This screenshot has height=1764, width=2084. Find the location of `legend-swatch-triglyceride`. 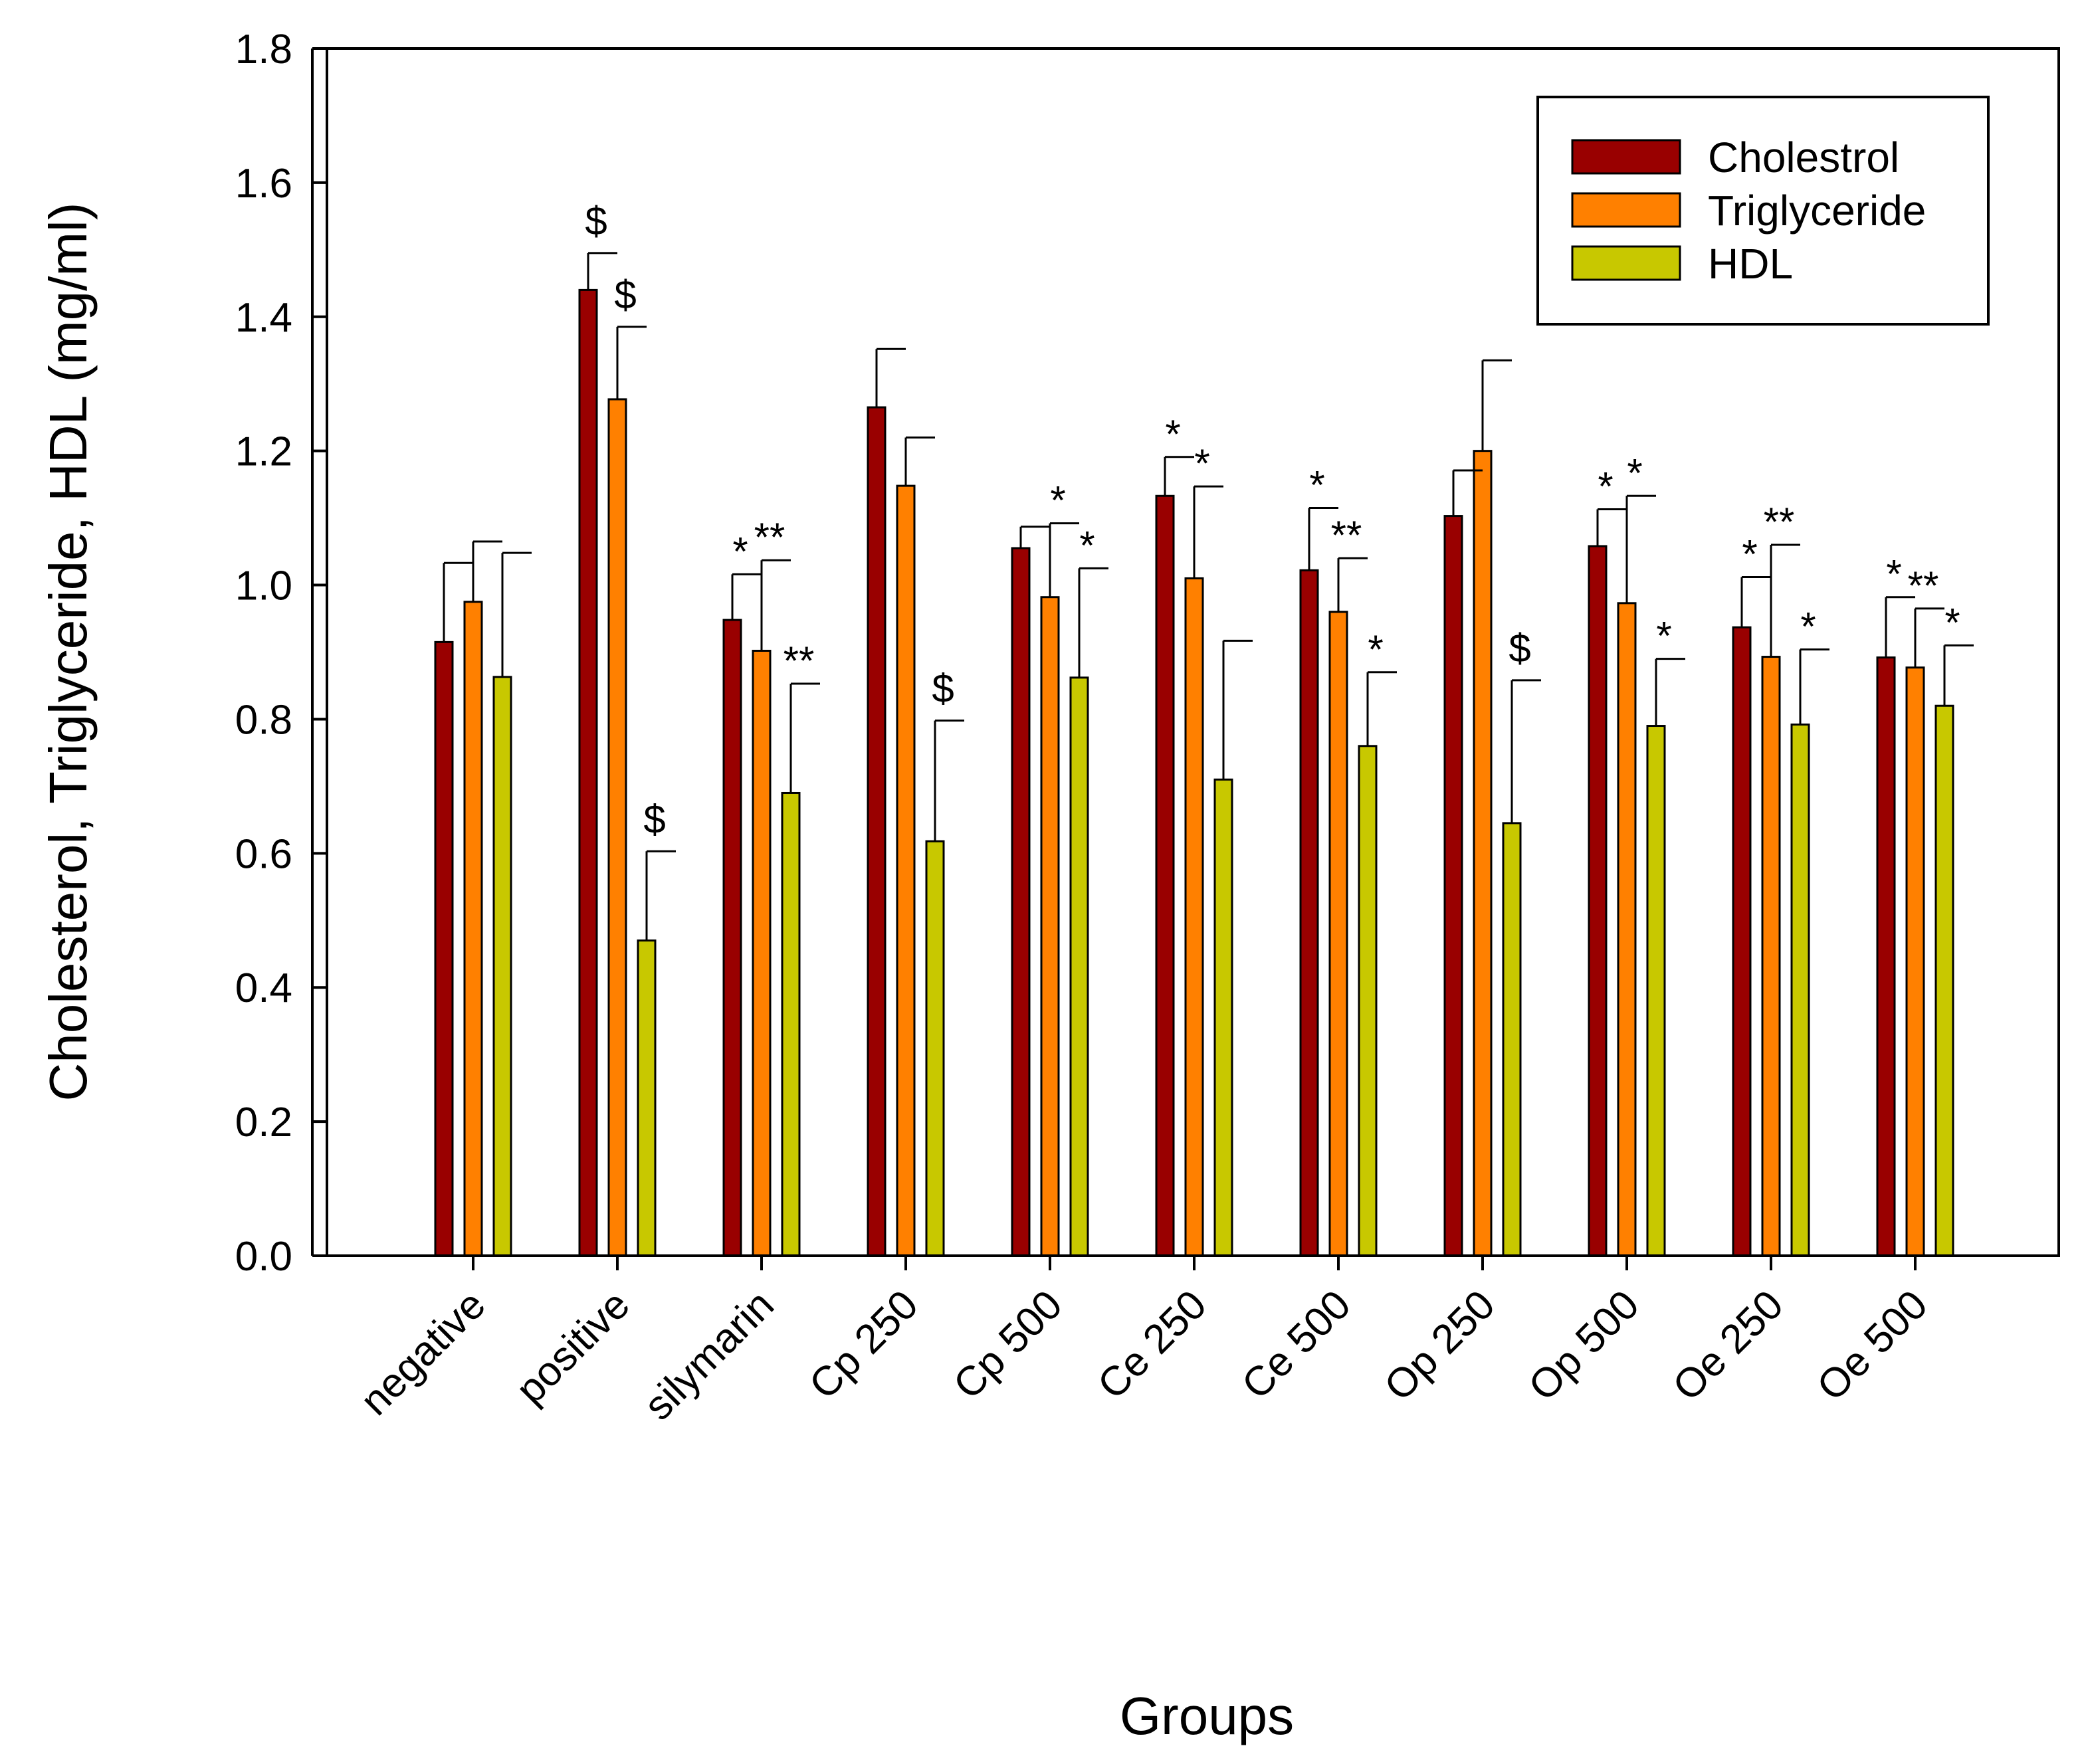

legend-swatch-triglyceride is located at coordinates (1626, 210).